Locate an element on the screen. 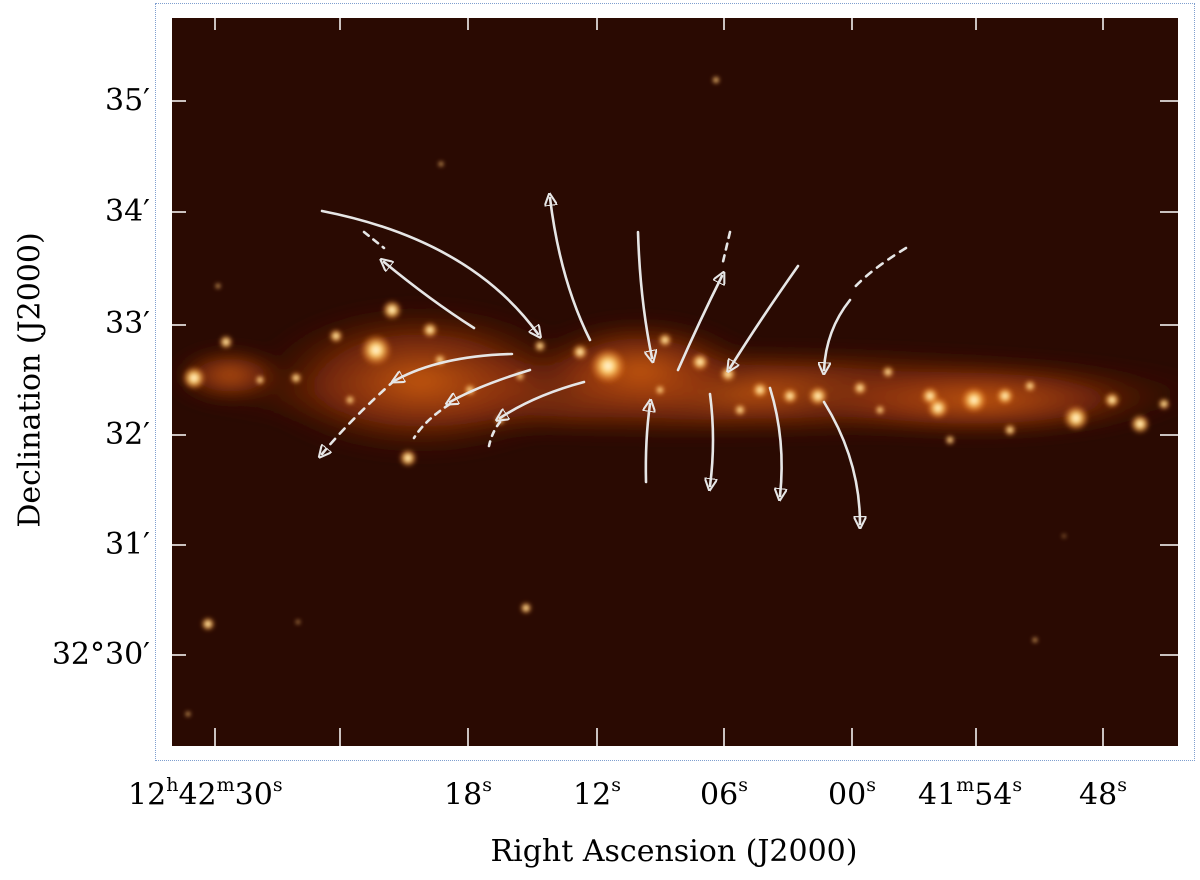 The image size is (1200, 880). x-tick-label: 48s is located at coordinates (1103, 793).